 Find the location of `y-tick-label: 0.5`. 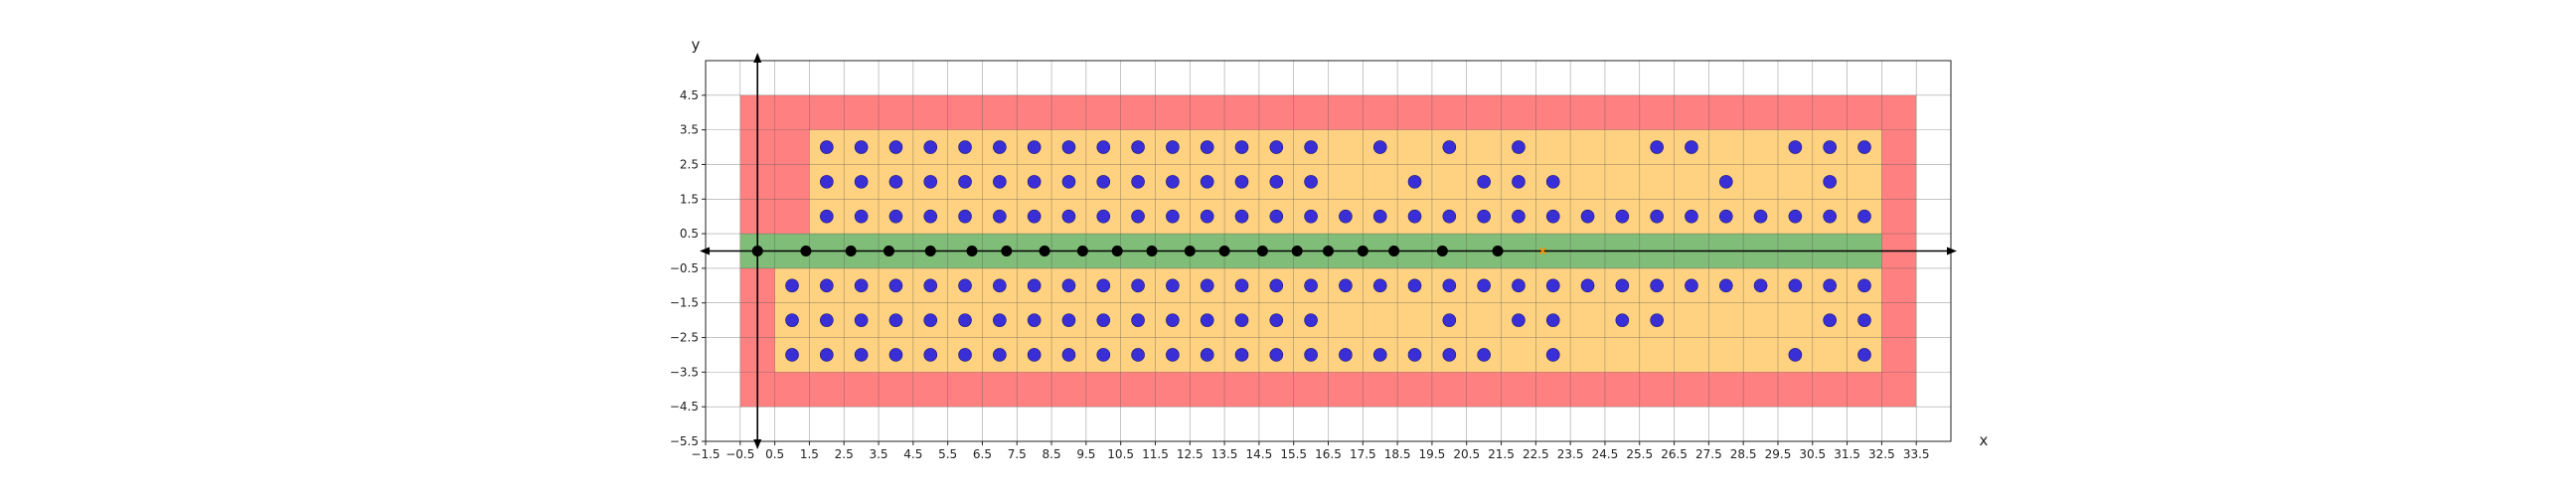

y-tick-label: 0.5 is located at coordinates (689, 234).